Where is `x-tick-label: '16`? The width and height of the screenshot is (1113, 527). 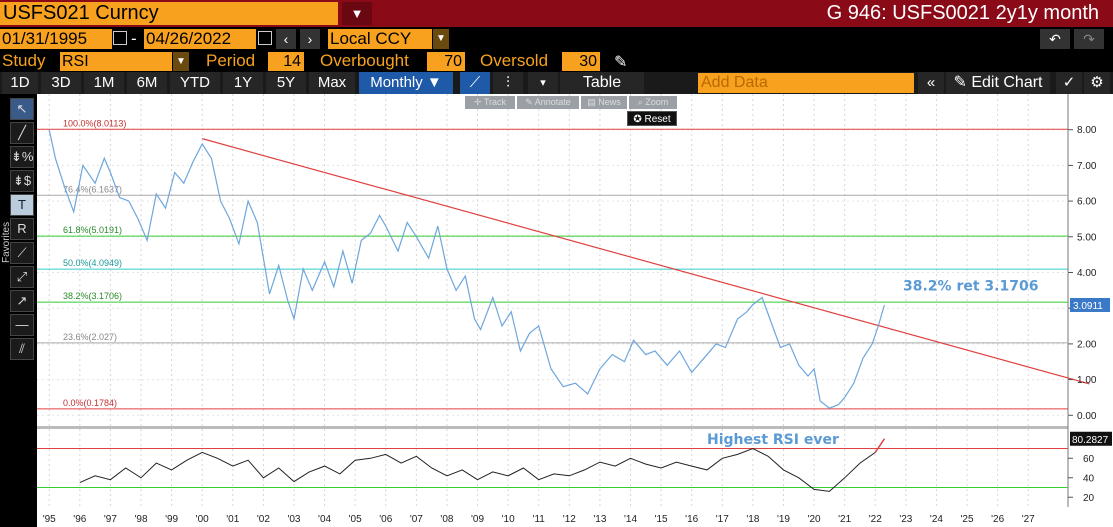 x-tick-label: '16 is located at coordinates (691, 519).